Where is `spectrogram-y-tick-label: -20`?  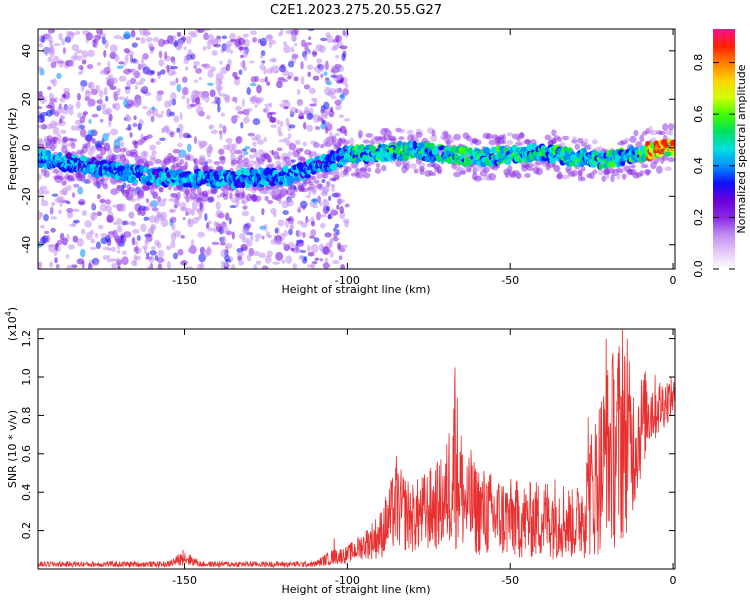
spectrogram-y-tick-label: -20 is located at coordinates (26, 196).